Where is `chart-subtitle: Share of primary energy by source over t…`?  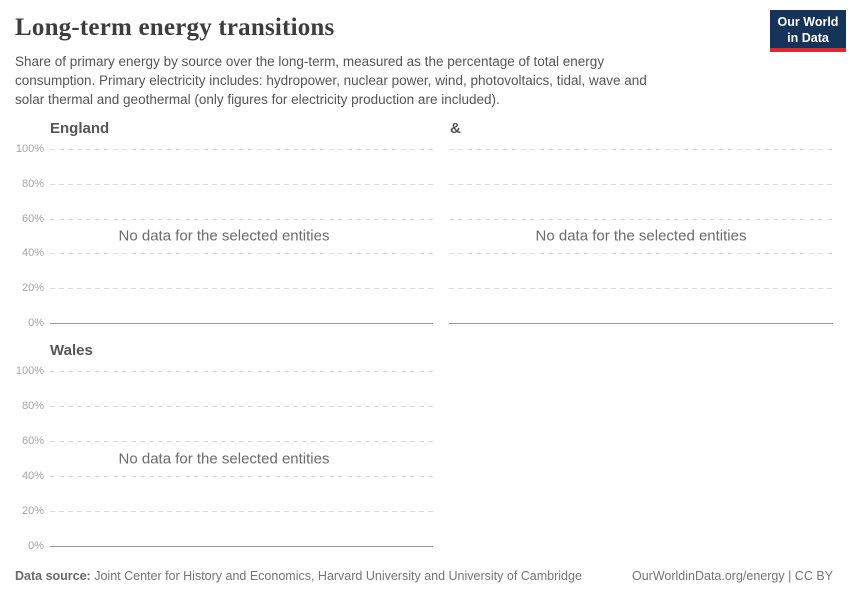 chart-subtitle: Share of primary energy by source over t… is located at coordinates (380, 80).